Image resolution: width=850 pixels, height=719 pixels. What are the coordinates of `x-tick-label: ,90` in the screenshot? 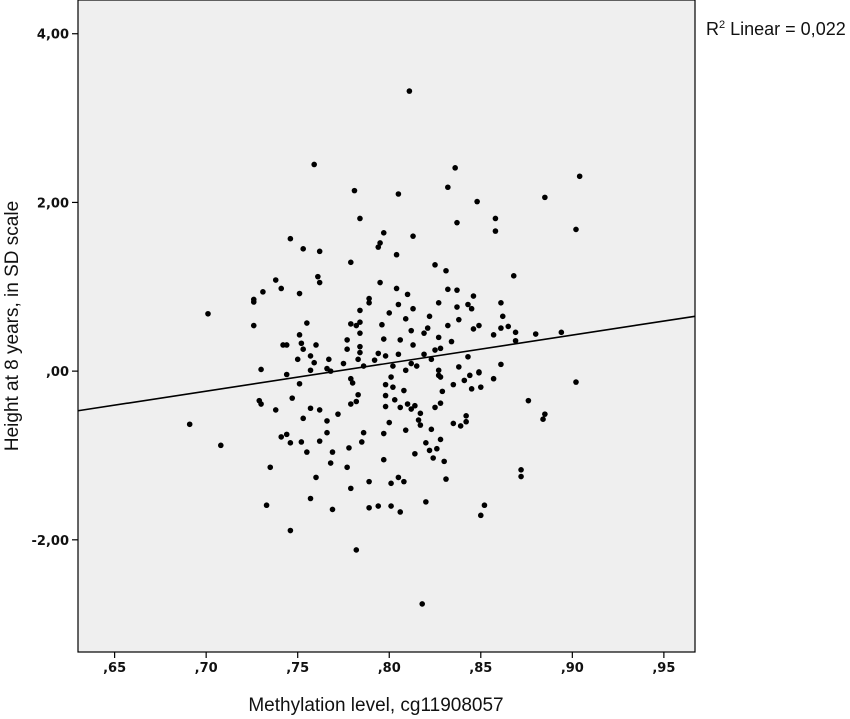 It's located at (572, 668).